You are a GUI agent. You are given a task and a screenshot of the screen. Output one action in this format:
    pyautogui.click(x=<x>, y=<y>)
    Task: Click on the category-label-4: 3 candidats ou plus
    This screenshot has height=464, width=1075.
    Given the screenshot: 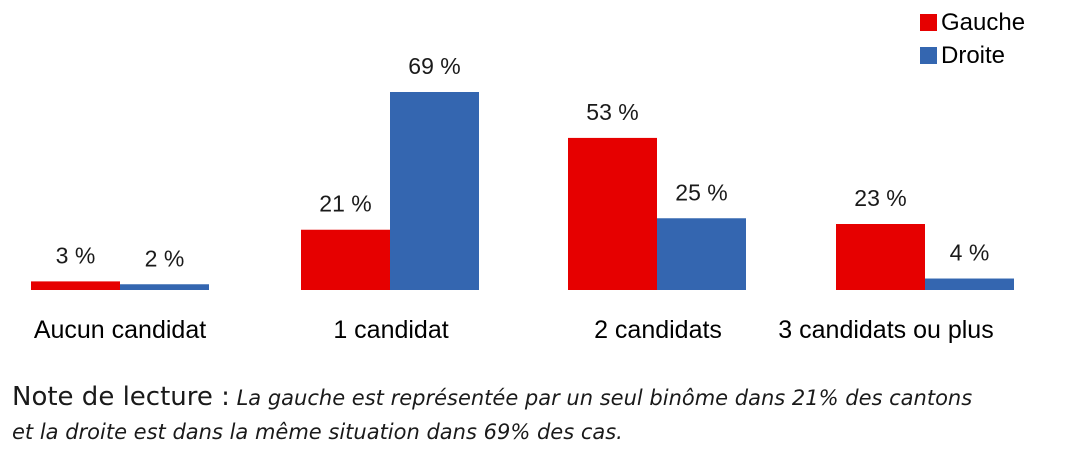 What is the action you would take?
    pyautogui.click(x=885, y=330)
    